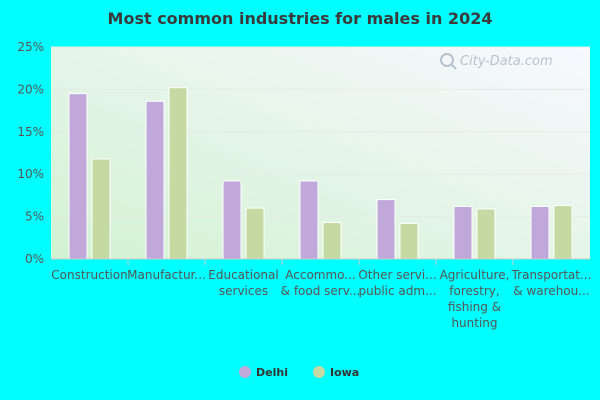 This screenshot has height=400, width=600. What do you see at coordinates (475, 299) in the screenshot?
I see `x-tick-label: Agriculture, forestry, fishing & hunting` at bounding box center [475, 299].